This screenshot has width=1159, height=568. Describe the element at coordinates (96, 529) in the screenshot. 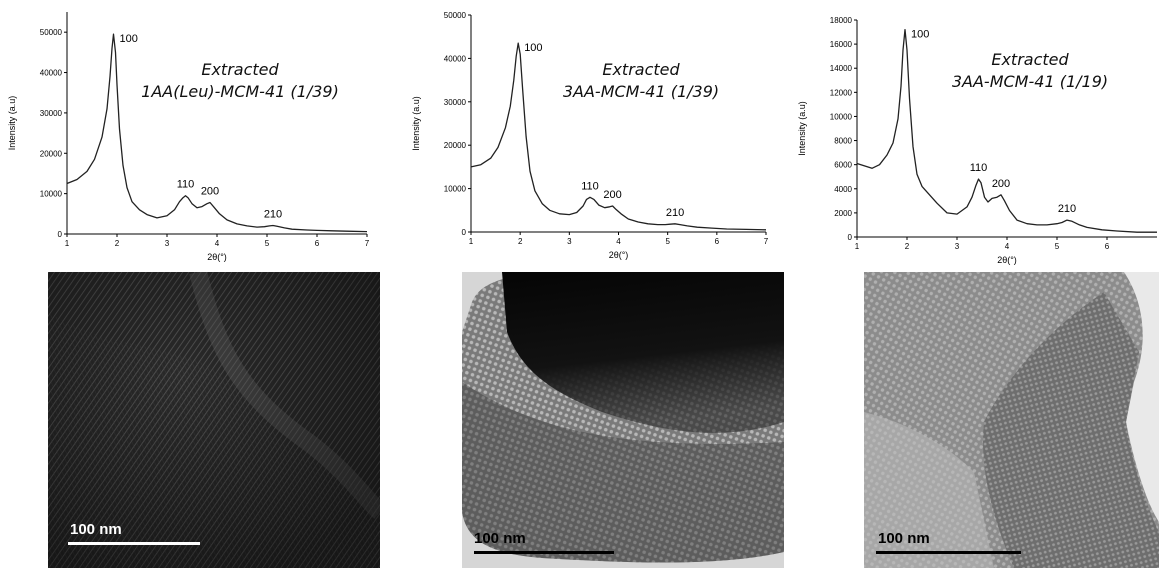

I see `scale-bar-label-1: 100 nm` at that location.